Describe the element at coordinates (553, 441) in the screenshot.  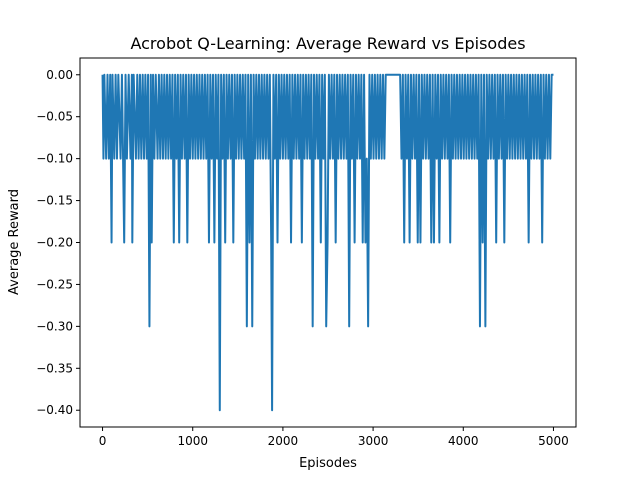
I see `x-tick-label: 5000` at that location.